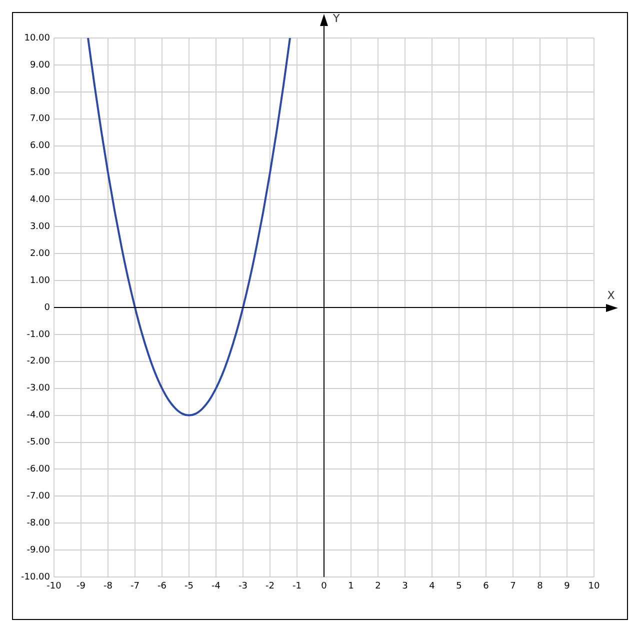  Describe the element at coordinates (40, 253) in the screenshot. I see `y-tick-label: 2.00` at that location.